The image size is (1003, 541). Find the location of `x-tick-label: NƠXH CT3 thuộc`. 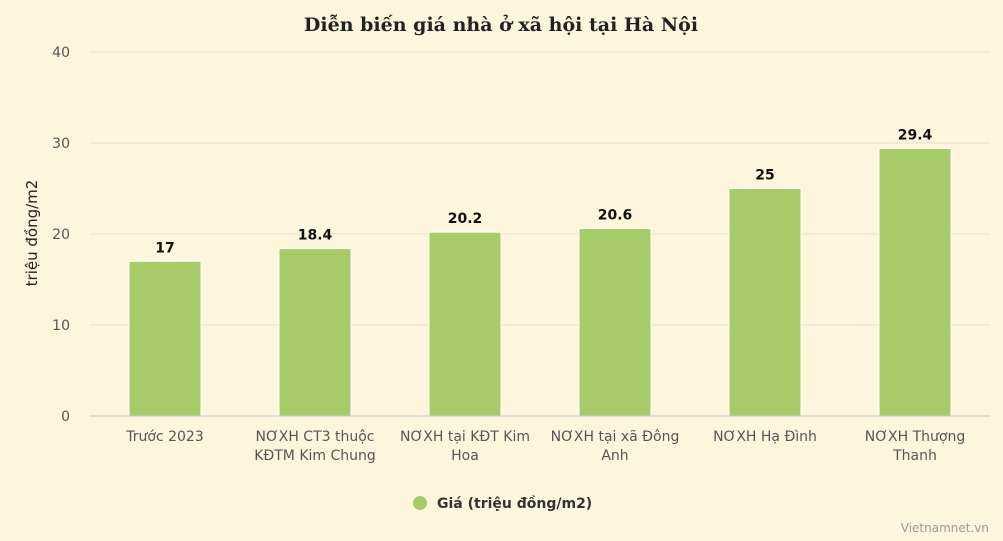

x-tick-label: NƠXH CT3 thuộc is located at coordinates (314, 437).